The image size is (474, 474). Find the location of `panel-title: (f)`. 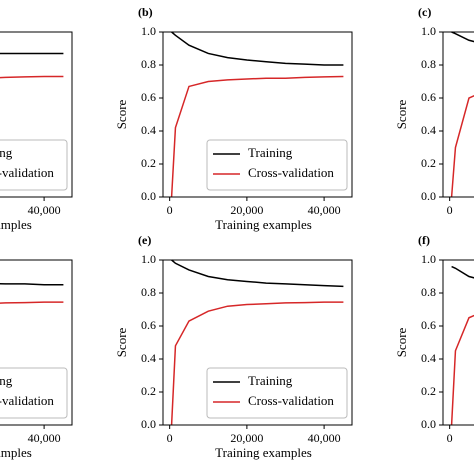

panel-title: (f) is located at coordinates (424, 240).